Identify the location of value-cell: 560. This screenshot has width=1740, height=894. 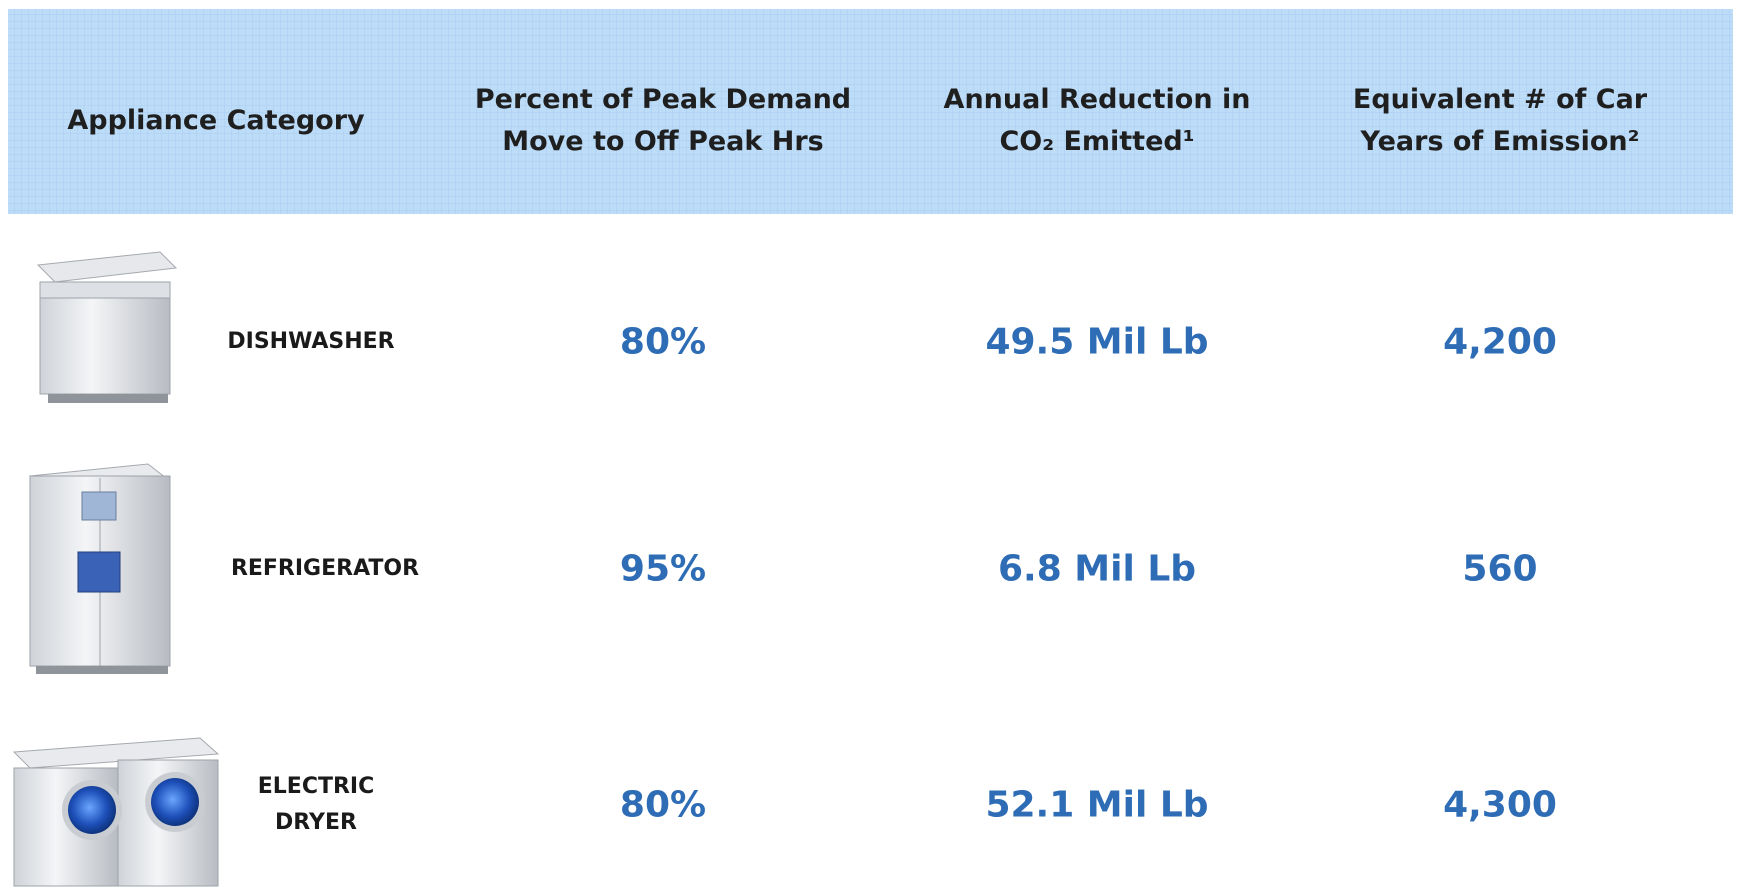
(1500, 569).